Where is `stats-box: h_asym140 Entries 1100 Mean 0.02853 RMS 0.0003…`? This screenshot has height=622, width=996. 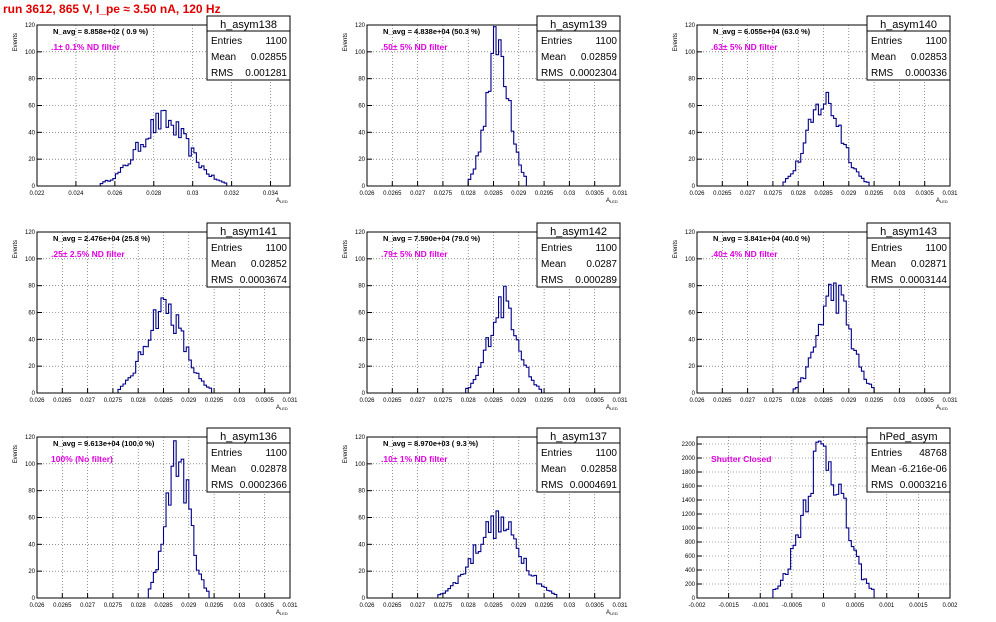 stats-box: h_asym140 Entries 1100 Mean 0.02853 RMS 0.0003… is located at coordinates (908, 48).